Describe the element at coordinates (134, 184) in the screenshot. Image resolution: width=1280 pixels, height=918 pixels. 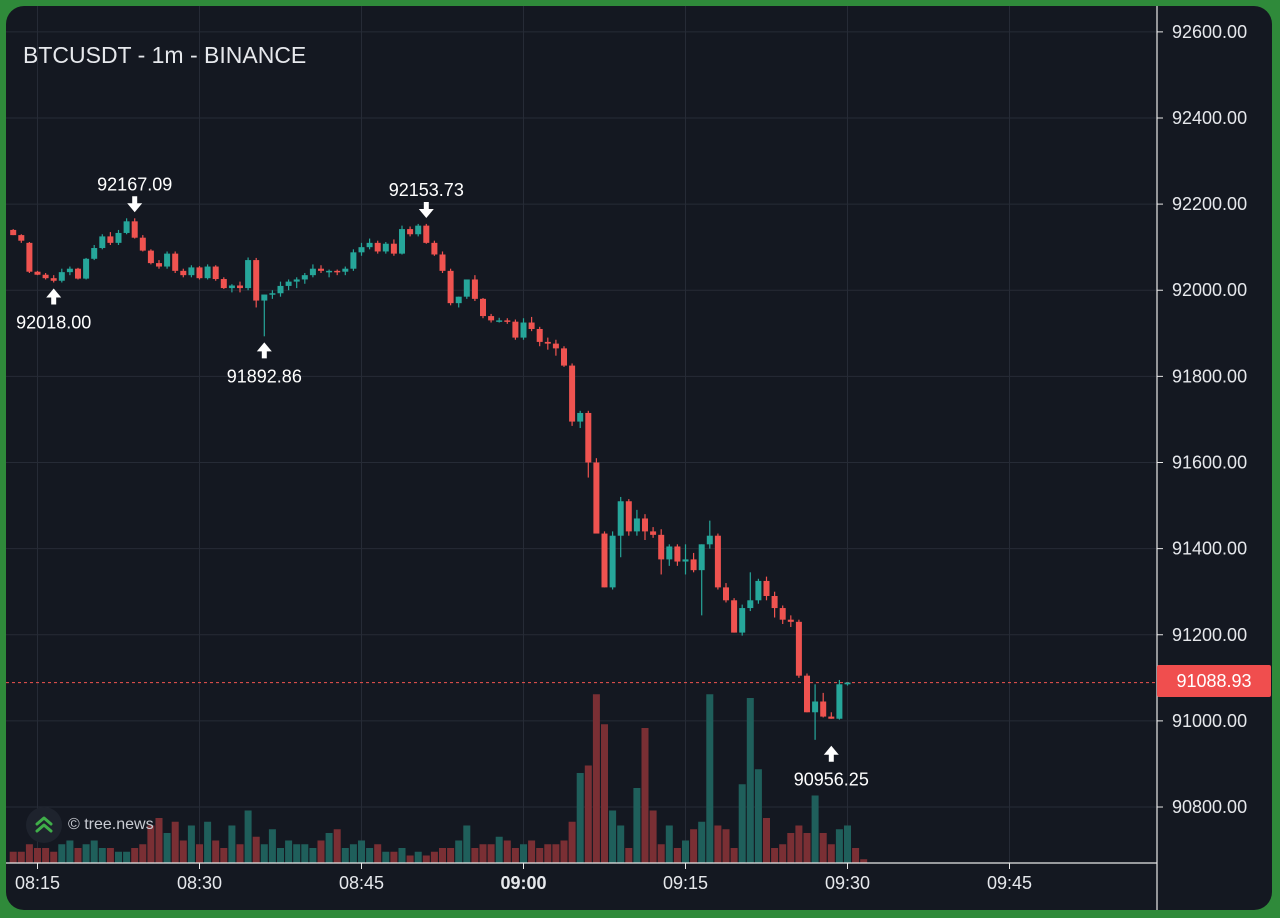
I see `annotation-label: 92167.09` at that location.